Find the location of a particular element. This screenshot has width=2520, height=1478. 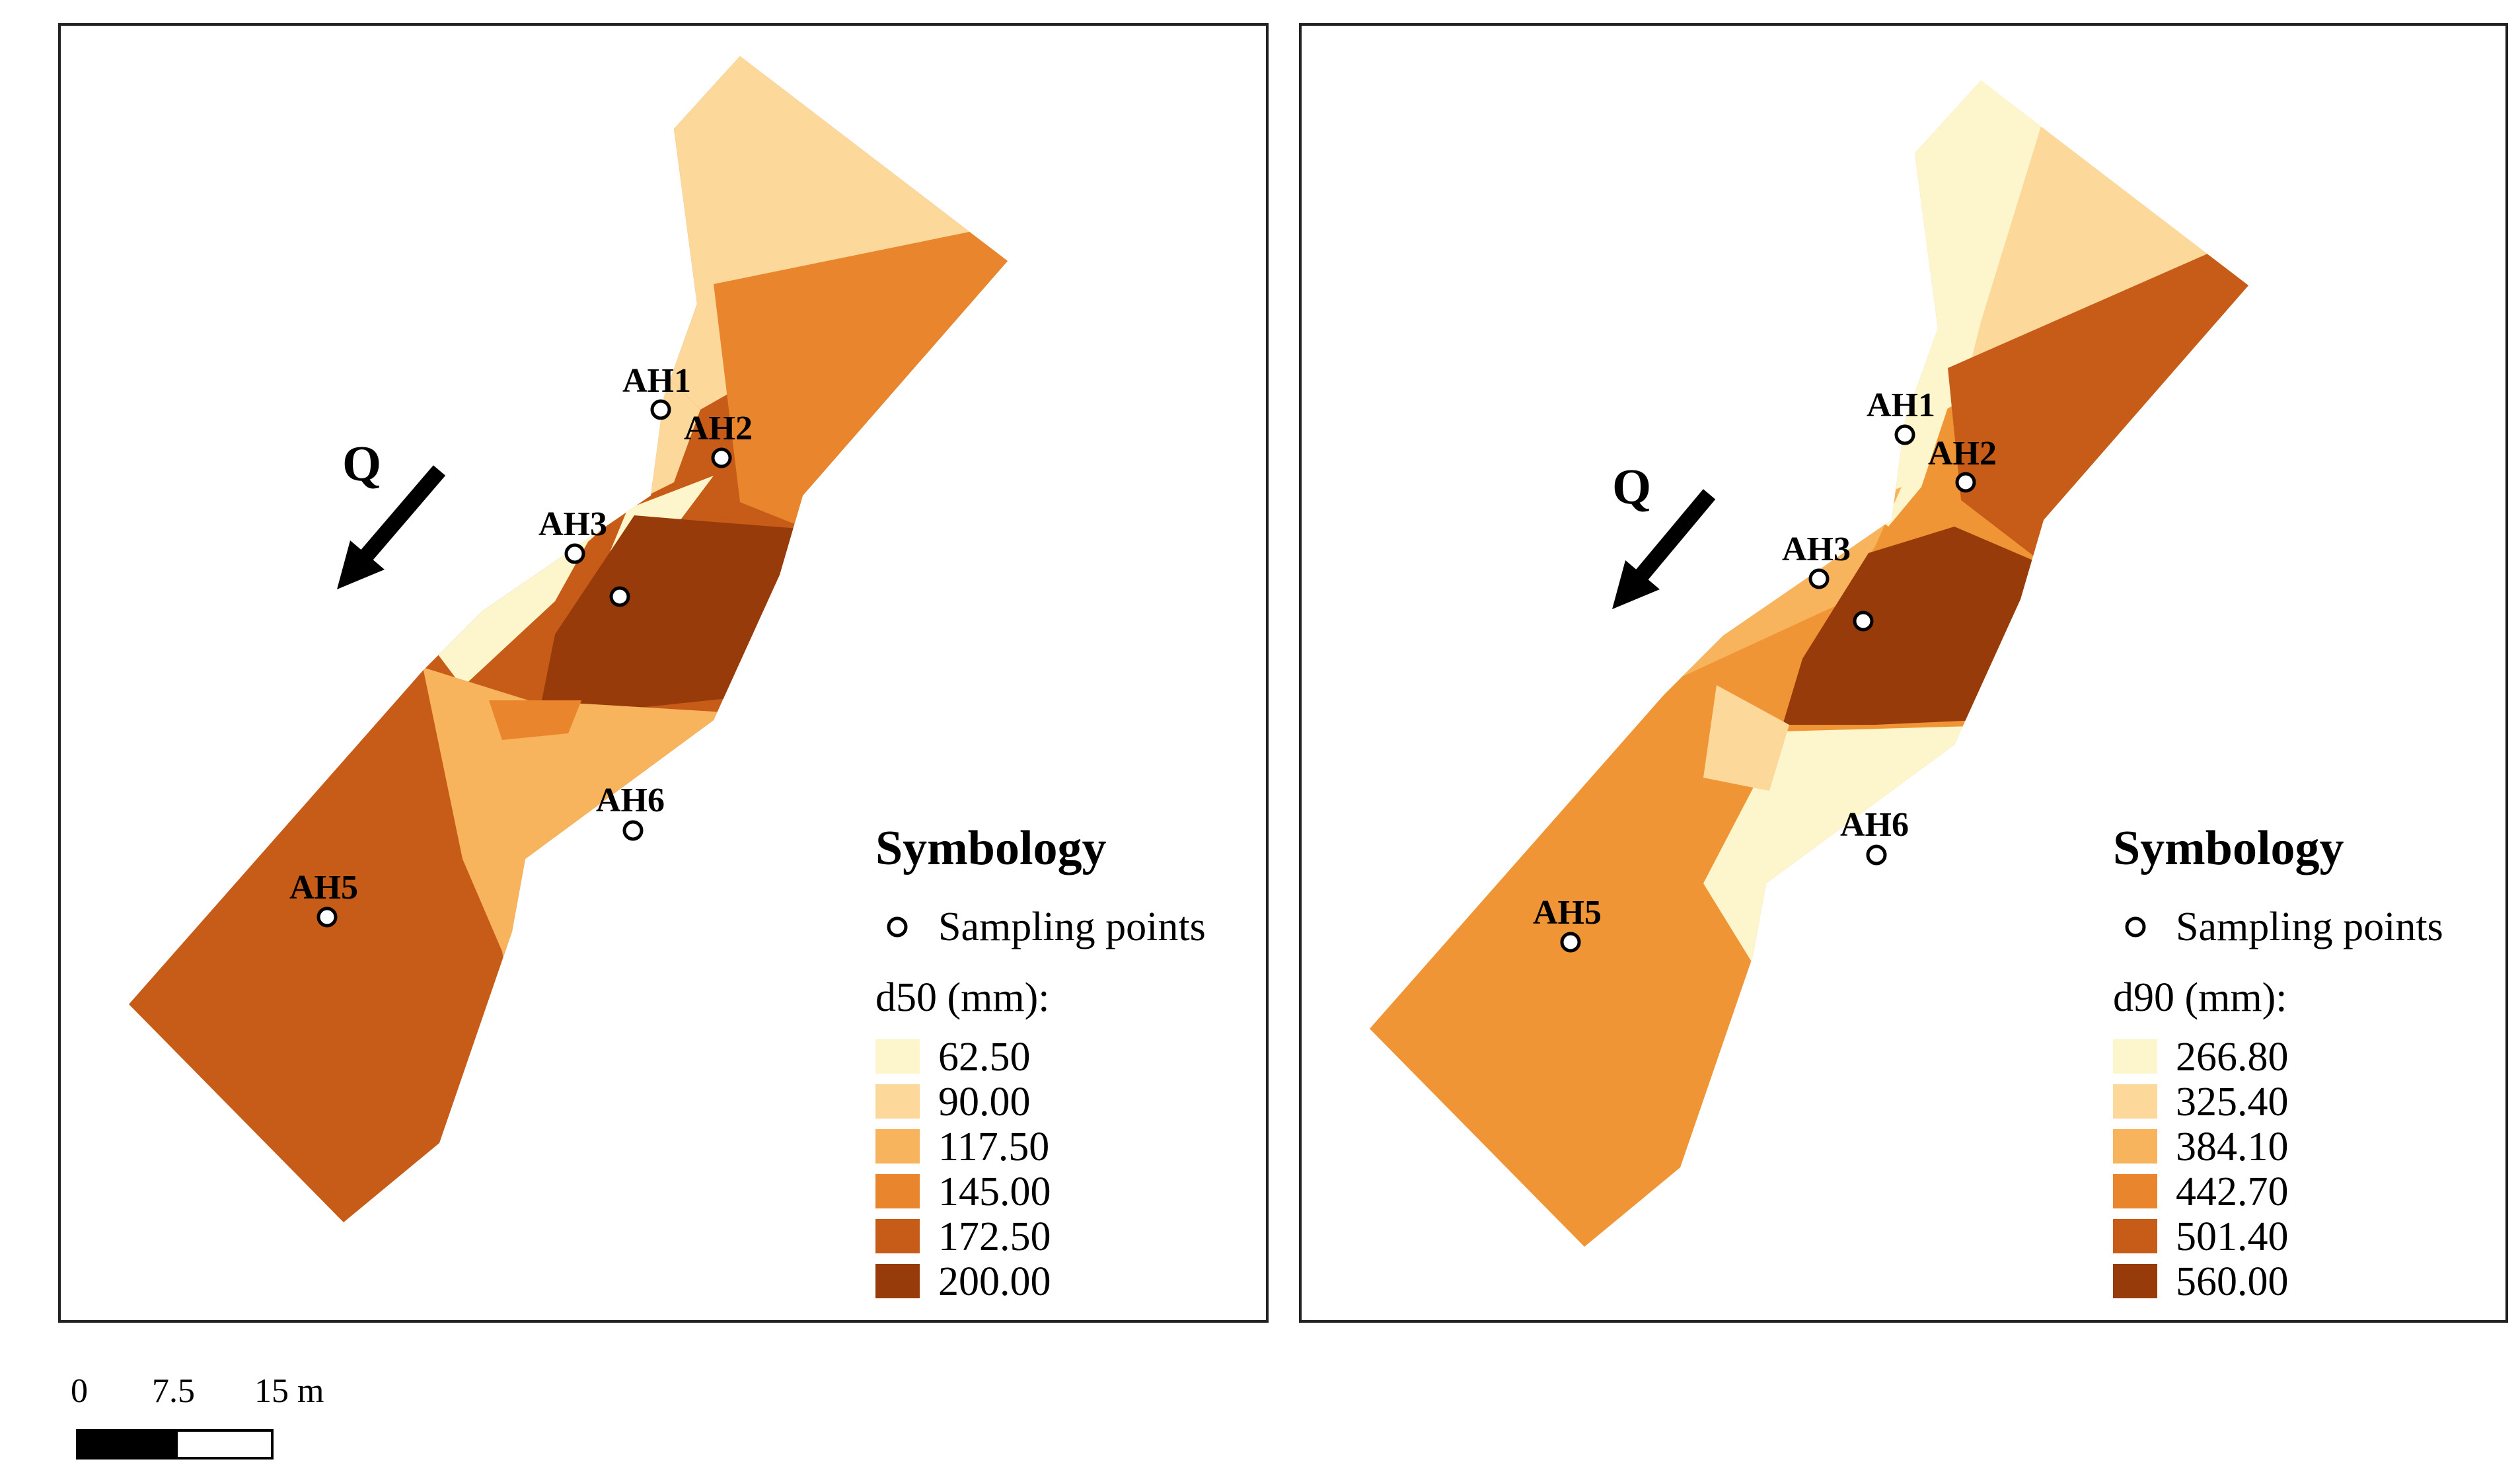

scale-label-0: 0 is located at coordinates (79, 1391).